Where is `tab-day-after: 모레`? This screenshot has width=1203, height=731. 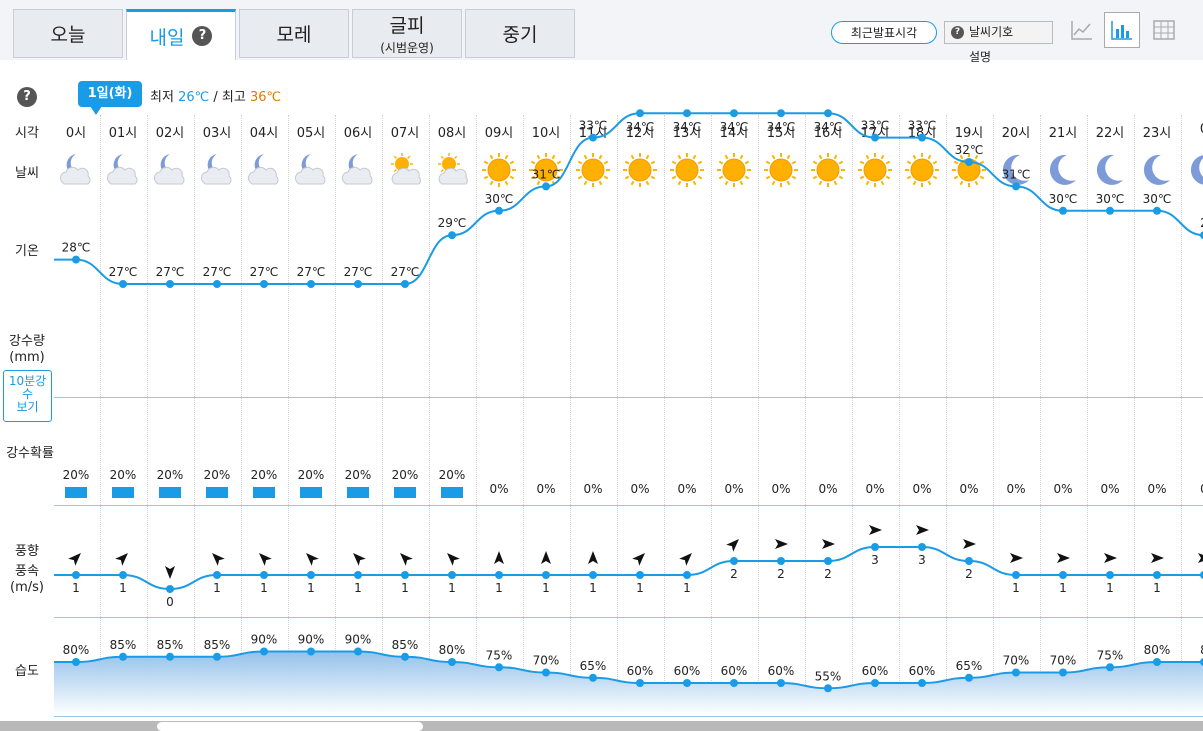
tab-day-after: 모레 is located at coordinates (294, 33).